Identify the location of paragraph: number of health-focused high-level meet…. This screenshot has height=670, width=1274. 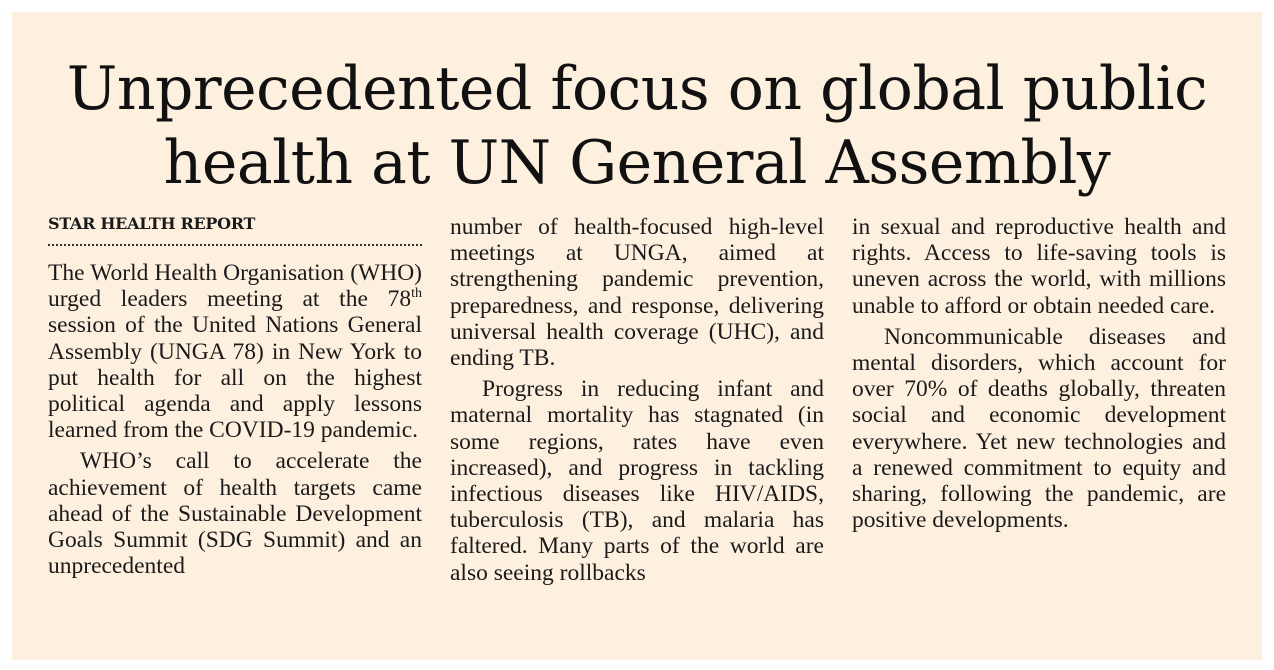
(637, 293).